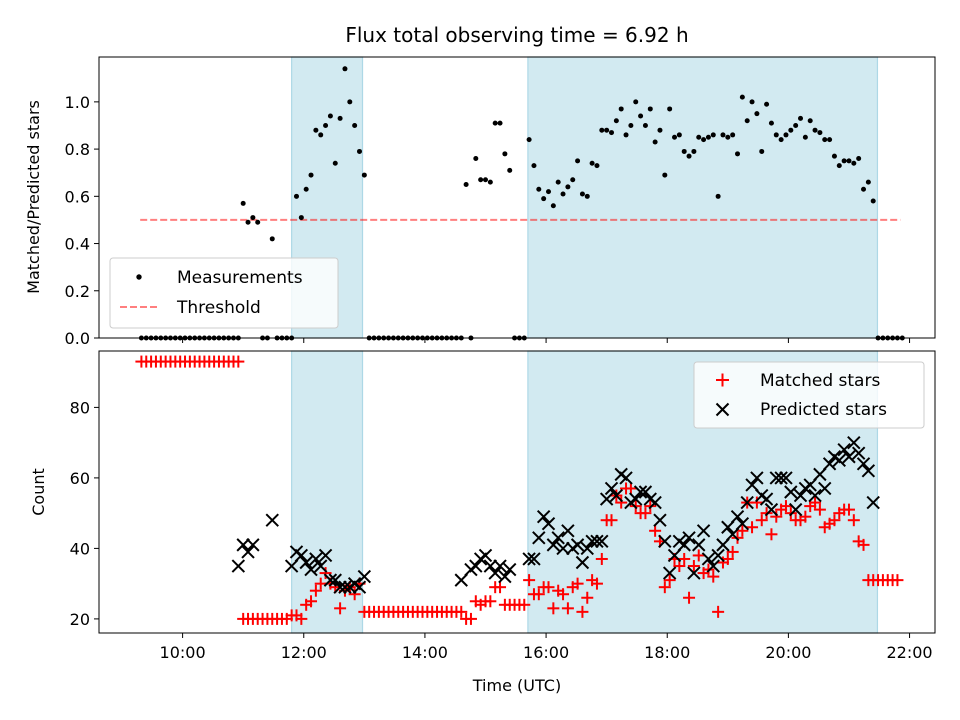 The width and height of the screenshot is (960, 720). I want to click on x-tick-label: 12:00, so click(304, 652).